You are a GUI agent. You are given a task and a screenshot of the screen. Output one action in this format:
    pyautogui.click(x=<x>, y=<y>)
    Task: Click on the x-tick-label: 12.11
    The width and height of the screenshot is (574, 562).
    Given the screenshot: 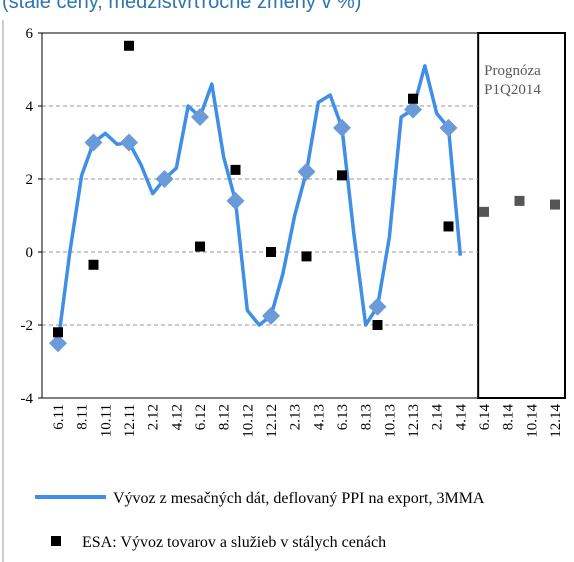 What is the action you would take?
    pyautogui.click(x=130, y=420)
    